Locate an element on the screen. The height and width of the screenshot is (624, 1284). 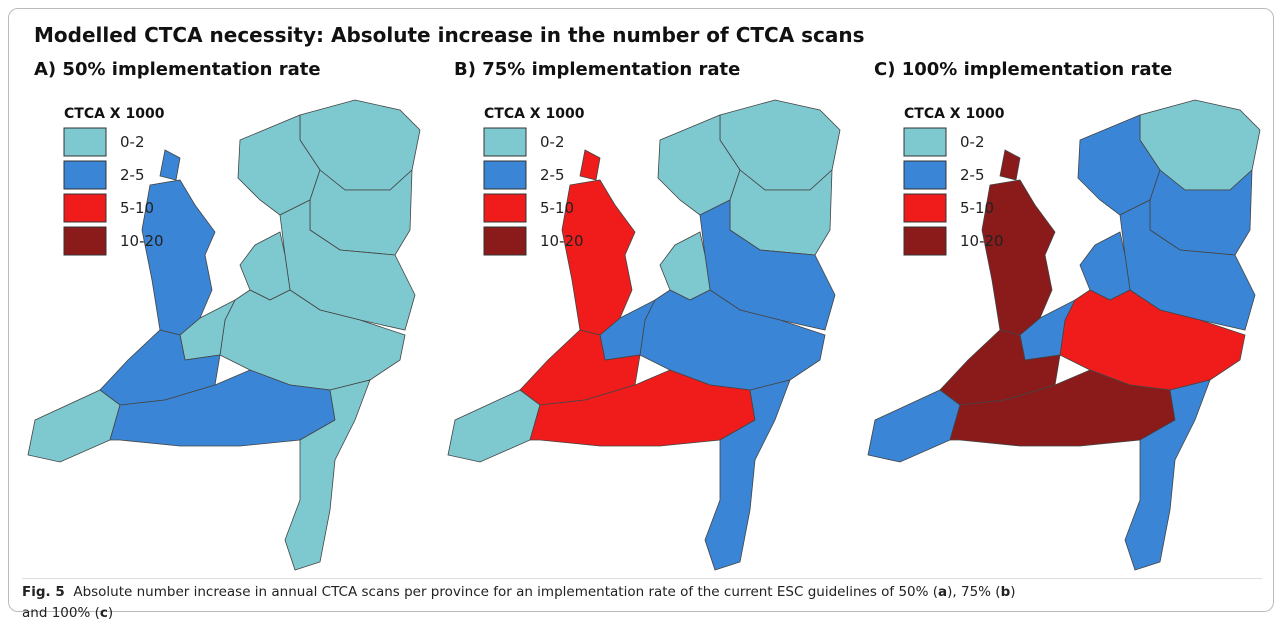
panel-title: C) 100% implementation rate is located at coordinates (1023, 69).